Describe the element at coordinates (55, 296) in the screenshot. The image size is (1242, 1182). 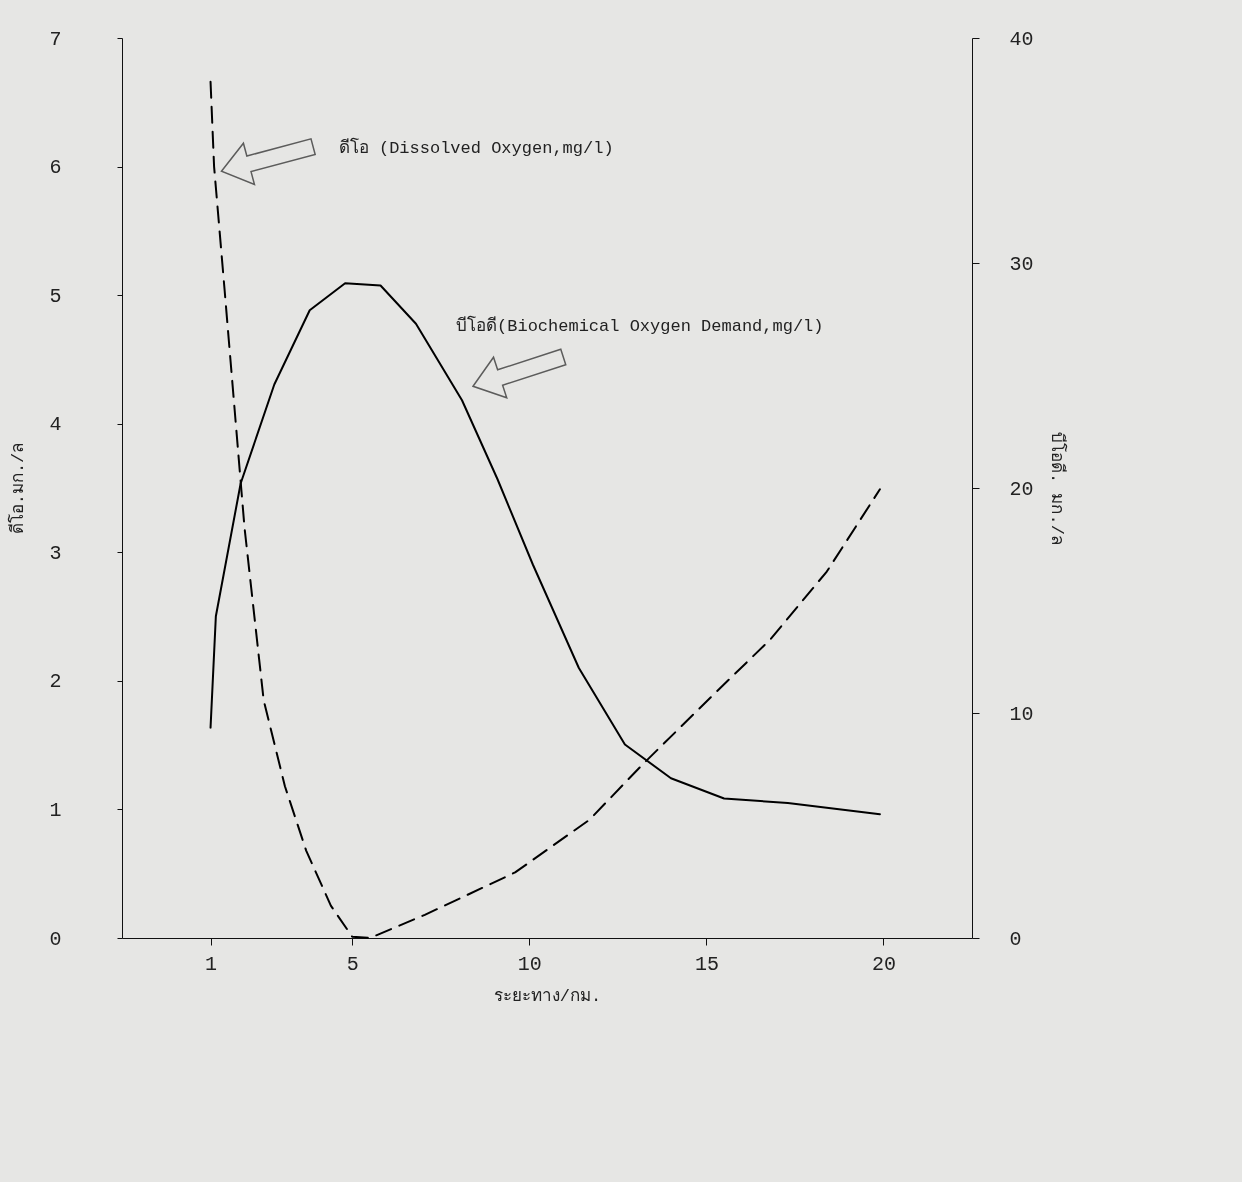
I see `y-tick-label: 5` at that location.